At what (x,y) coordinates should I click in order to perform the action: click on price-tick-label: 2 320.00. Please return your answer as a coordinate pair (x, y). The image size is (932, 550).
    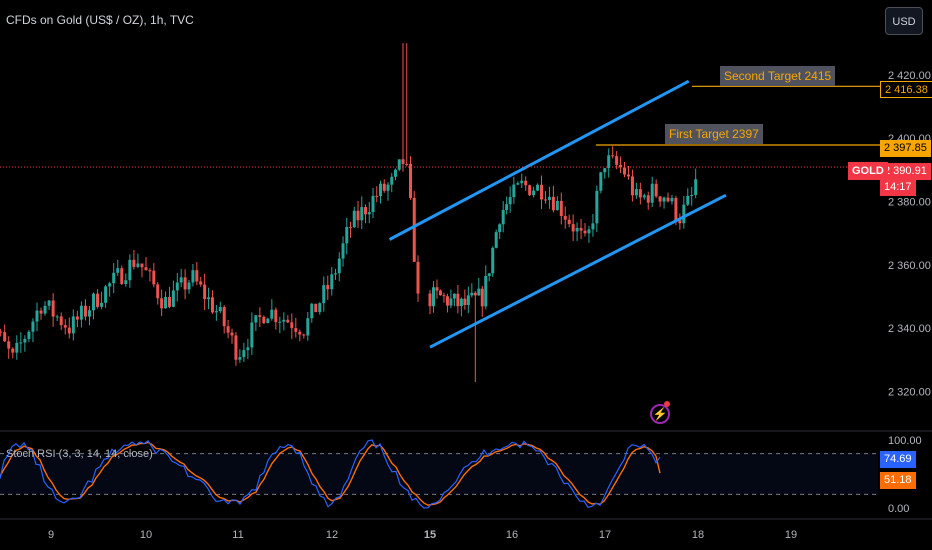
    Looking at the image, I should click on (909, 393).